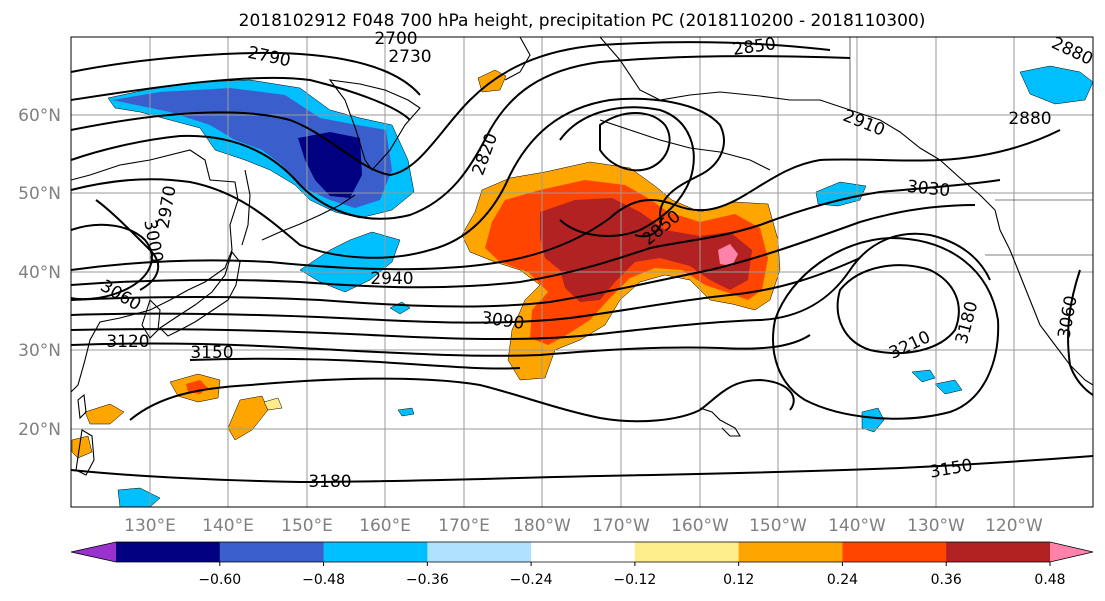 The width and height of the screenshot is (1105, 601). I want to click on precip-positive-small6, so click(82, 447).